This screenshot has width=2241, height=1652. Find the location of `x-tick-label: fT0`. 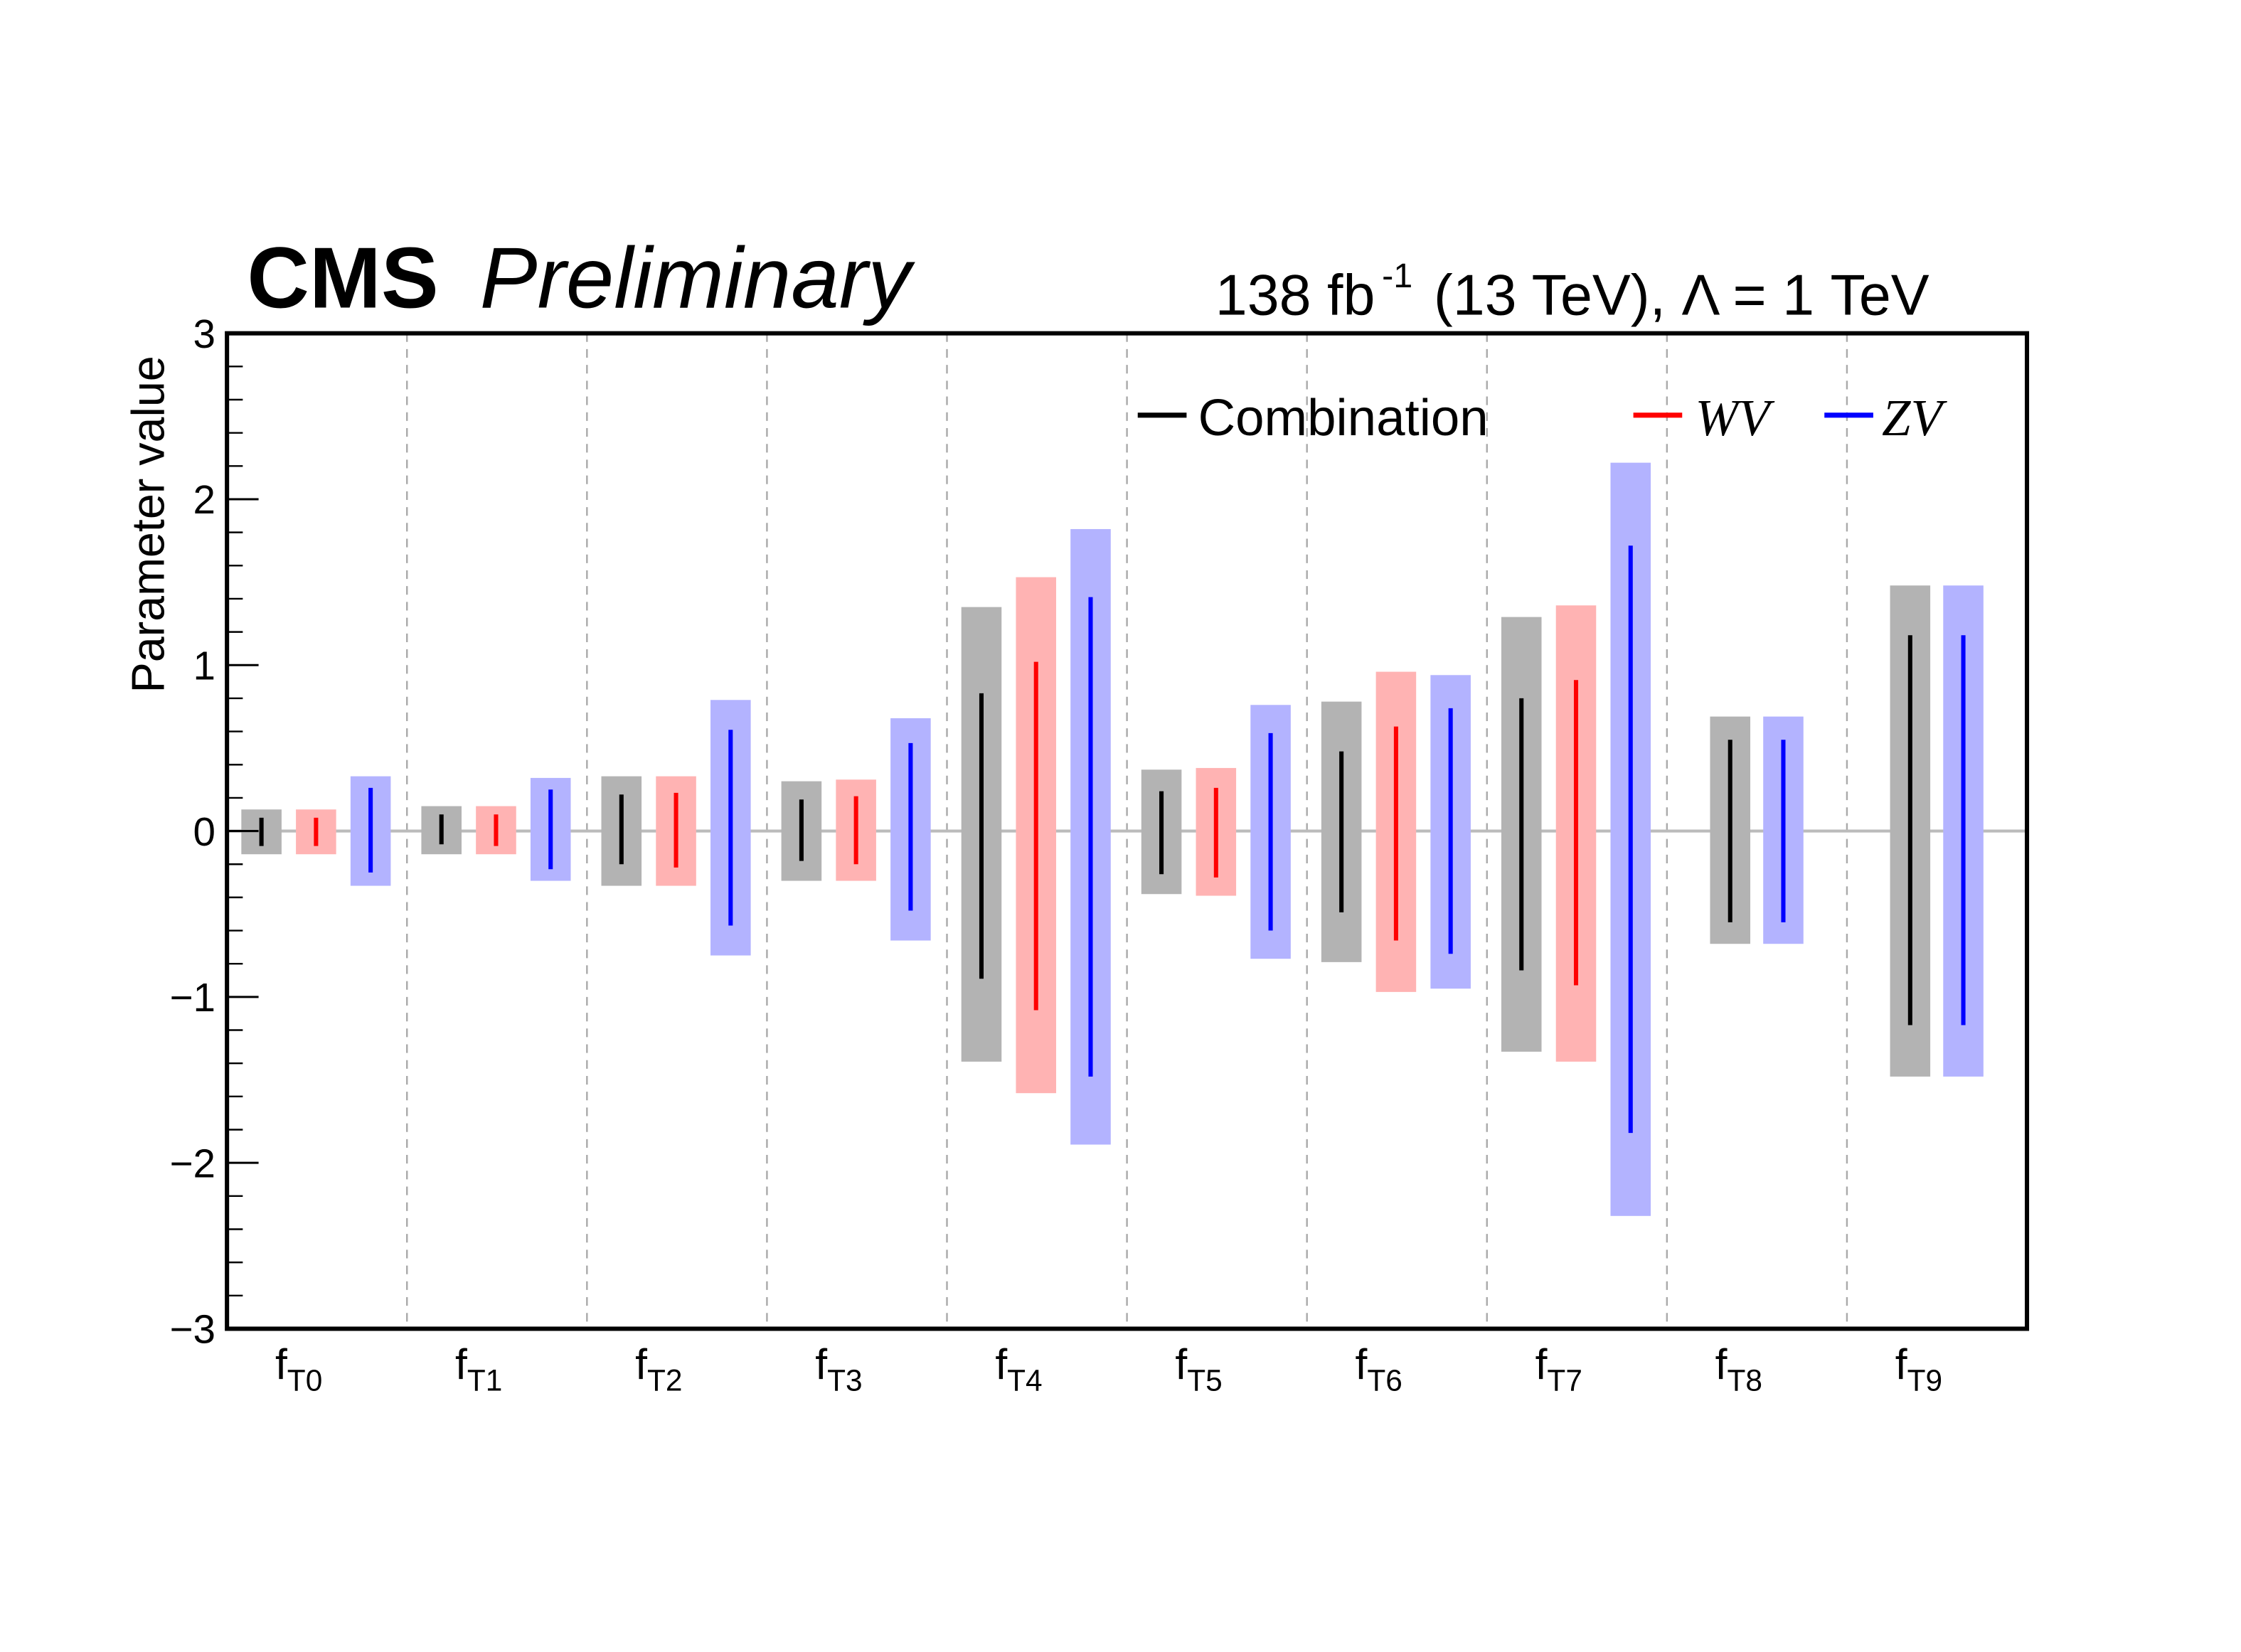

x-tick-label: fT0 is located at coordinates (298, 1368).